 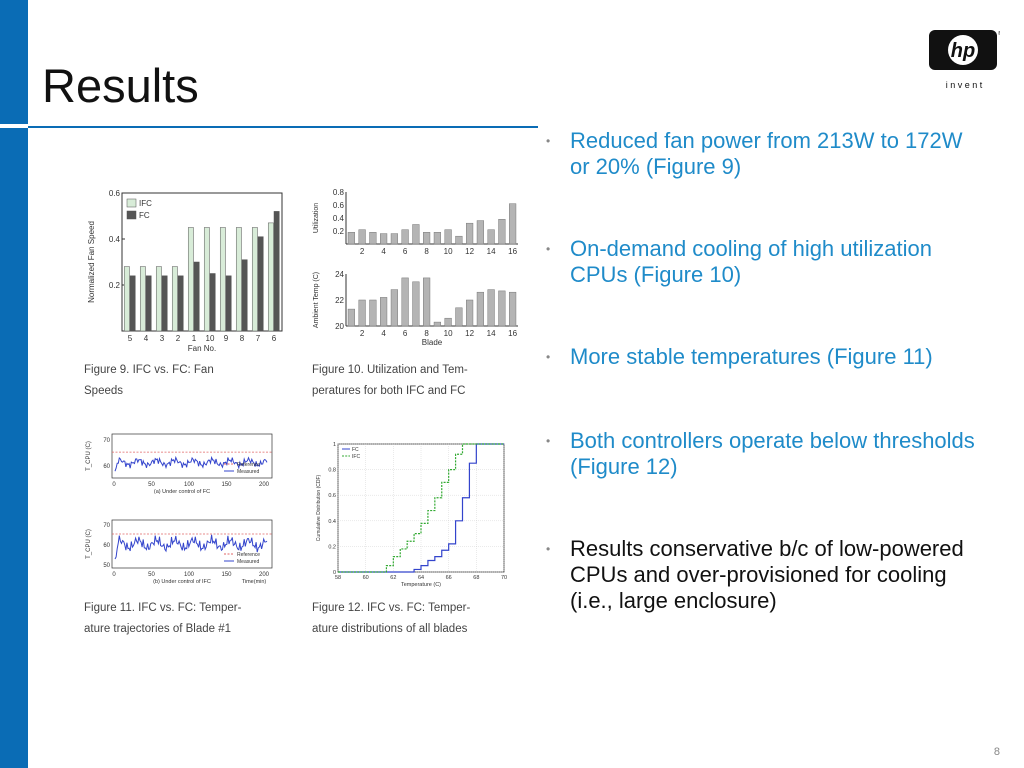 I want to click on hp-logo: hp ® i n v e n t, so click(x=964, y=60).